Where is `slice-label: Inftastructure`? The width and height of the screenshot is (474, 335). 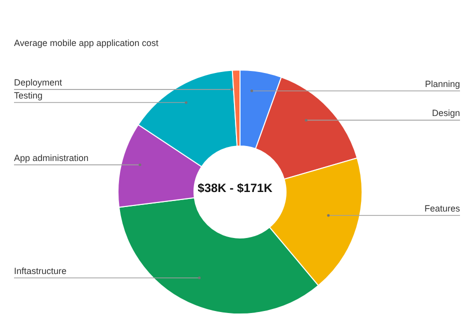
slice-label: Inftastructure is located at coordinates (40, 271).